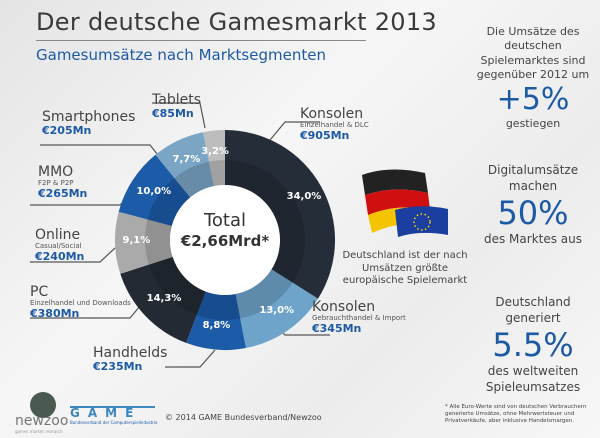  What do you see at coordinates (63, 182) in the screenshot?
I see `label-mmo: MMO F2P & P2P €265Mn` at bounding box center [63, 182].